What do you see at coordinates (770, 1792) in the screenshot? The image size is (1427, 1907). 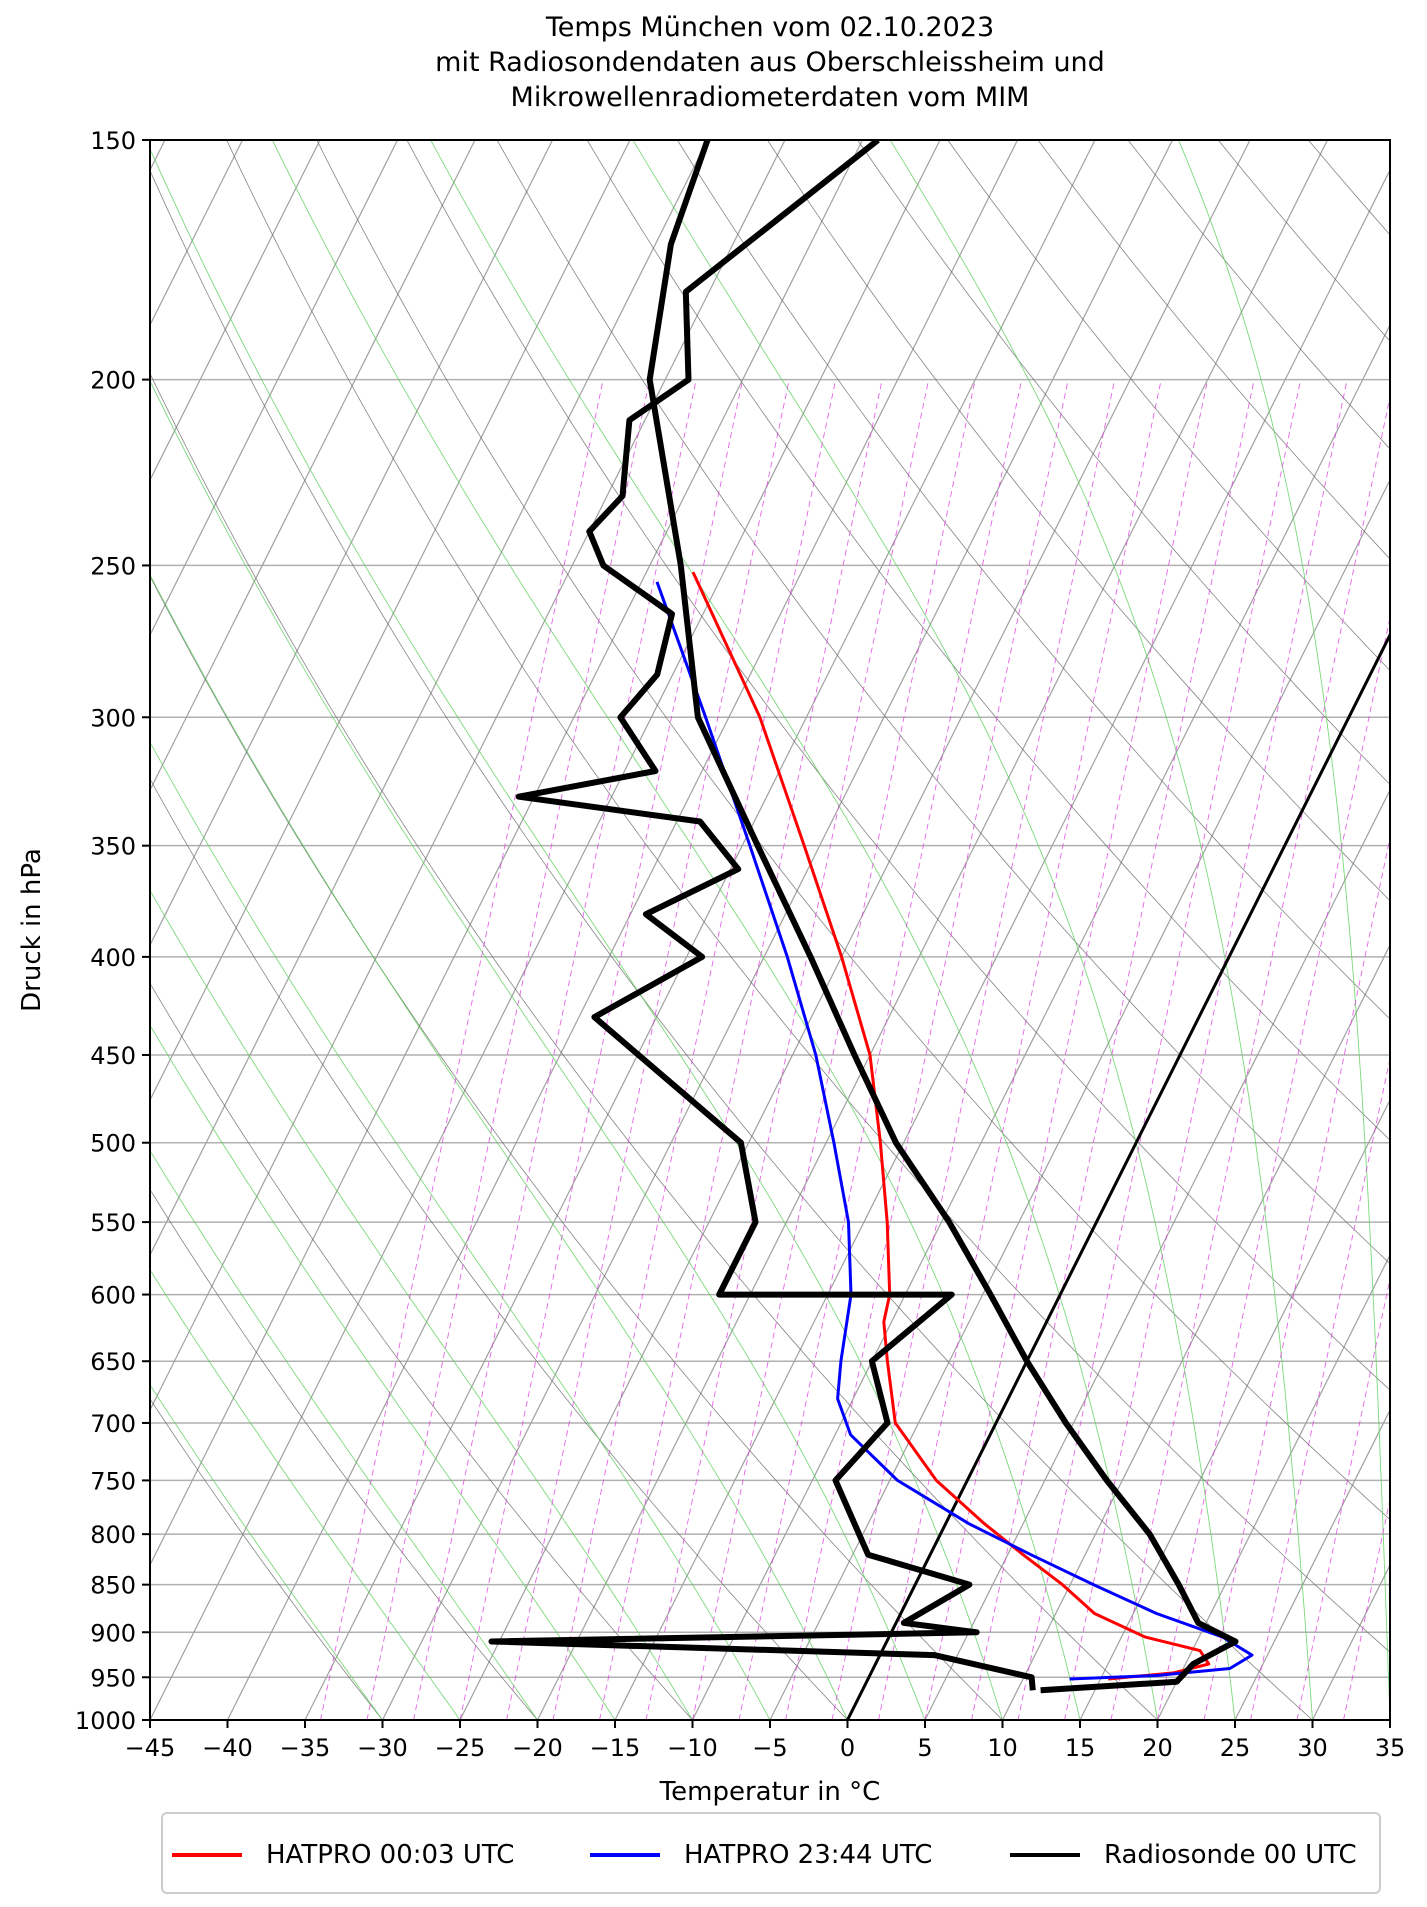 I see `x-axis-label: Temperatur in °C` at bounding box center [770, 1792].